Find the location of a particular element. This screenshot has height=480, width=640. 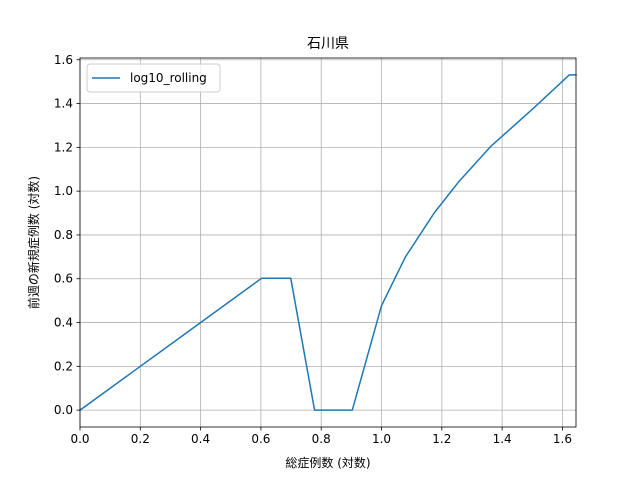

x-tick-label: 0.0 is located at coordinates (79, 439).